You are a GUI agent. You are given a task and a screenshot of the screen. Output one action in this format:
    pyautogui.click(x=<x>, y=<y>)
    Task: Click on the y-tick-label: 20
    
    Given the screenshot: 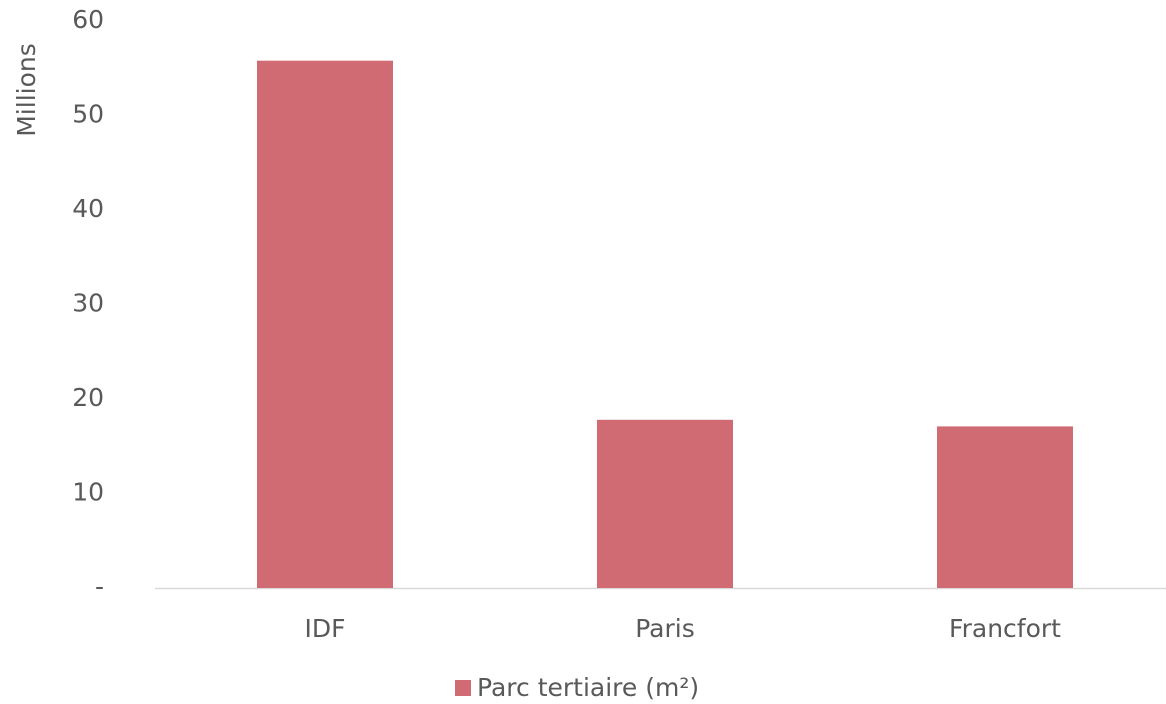 What is the action you would take?
    pyautogui.click(x=88, y=397)
    